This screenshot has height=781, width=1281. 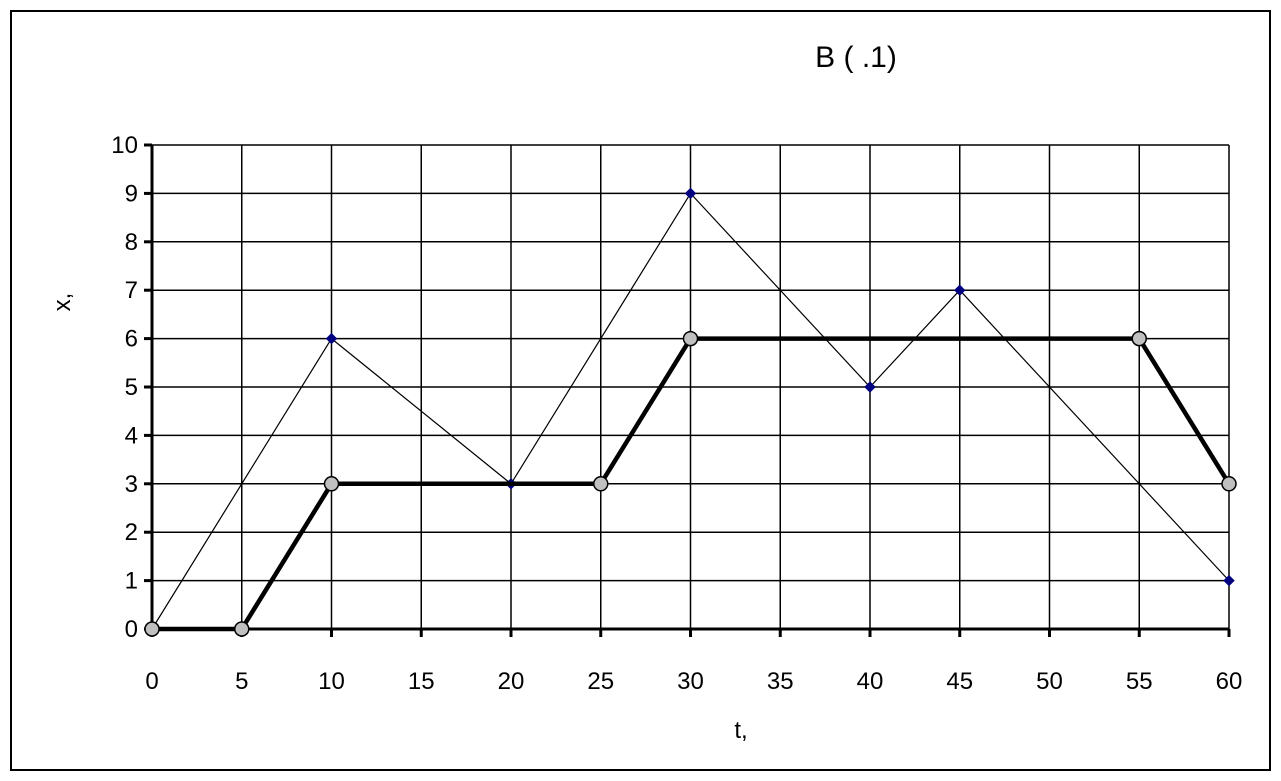 What do you see at coordinates (124, 145) in the screenshot?
I see `y-tick-label: 10` at bounding box center [124, 145].